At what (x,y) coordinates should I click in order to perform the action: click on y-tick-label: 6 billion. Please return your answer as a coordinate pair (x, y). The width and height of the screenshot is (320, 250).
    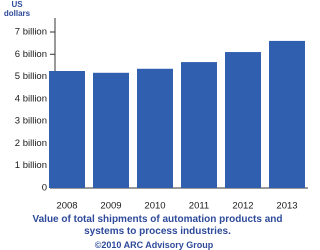
    Looking at the image, I should click on (31, 54).